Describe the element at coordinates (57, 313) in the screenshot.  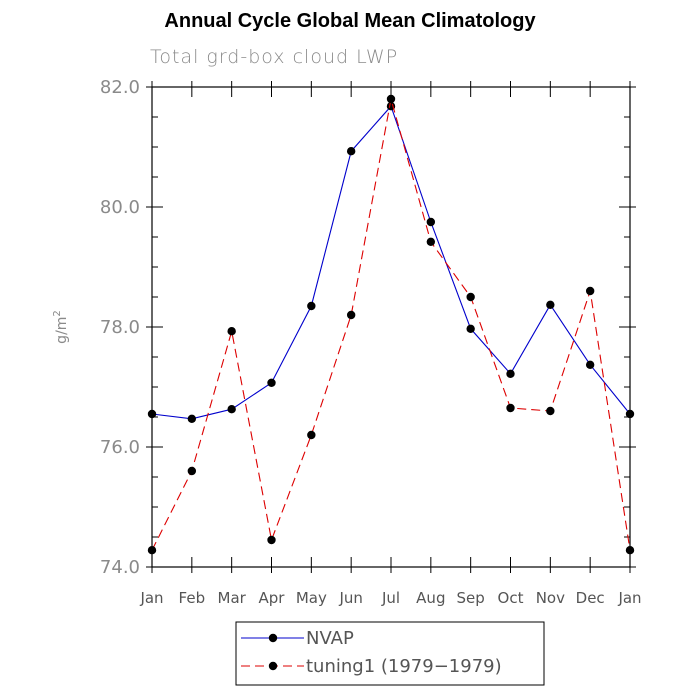
I see `y-axis-label-superscript: 2` at that location.